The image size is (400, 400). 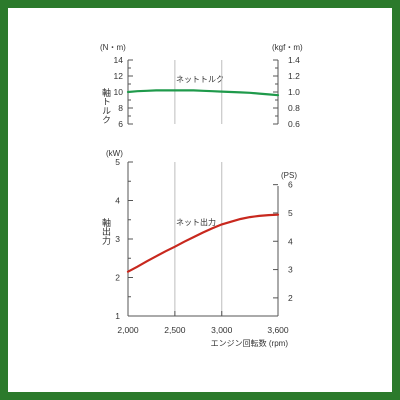 What do you see at coordinates (289, 175) in the screenshot?
I see `output-right-unit: (PS)` at bounding box center [289, 175].